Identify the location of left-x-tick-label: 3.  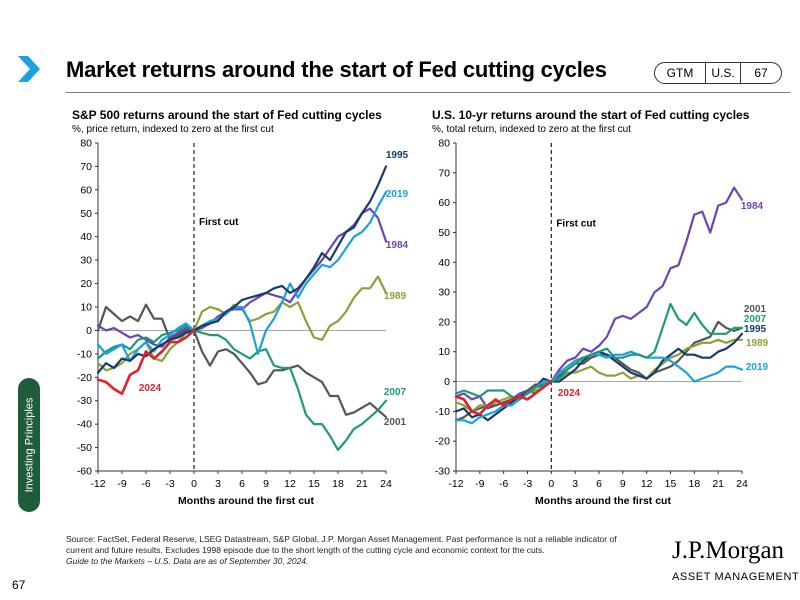
(218, 484).